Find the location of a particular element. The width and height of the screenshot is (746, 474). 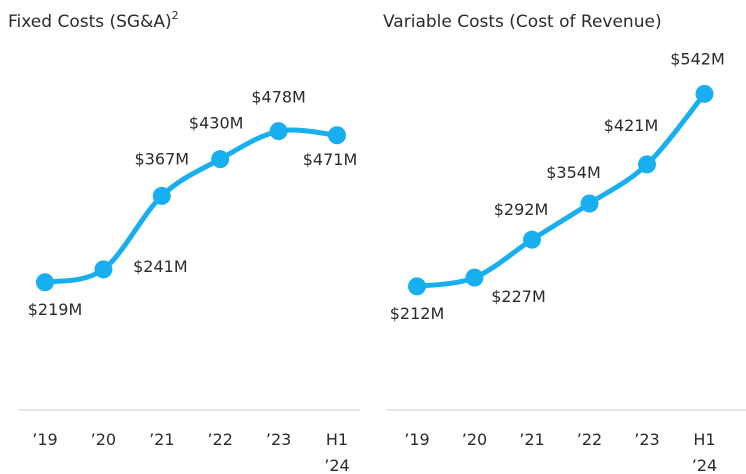

data-label: $292M is located at coordinates (521, 209).